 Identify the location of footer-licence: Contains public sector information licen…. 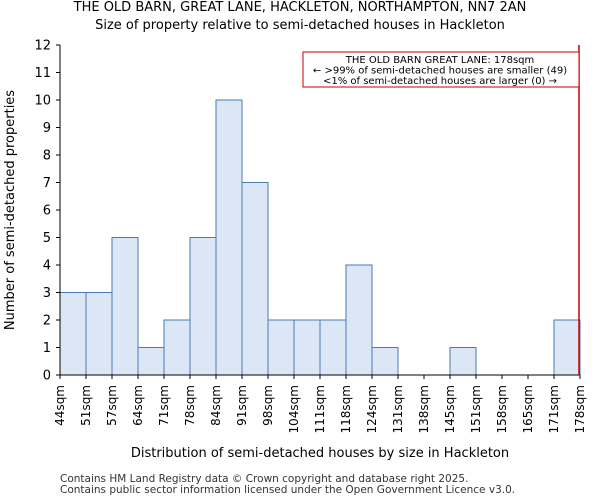
(288, 490).